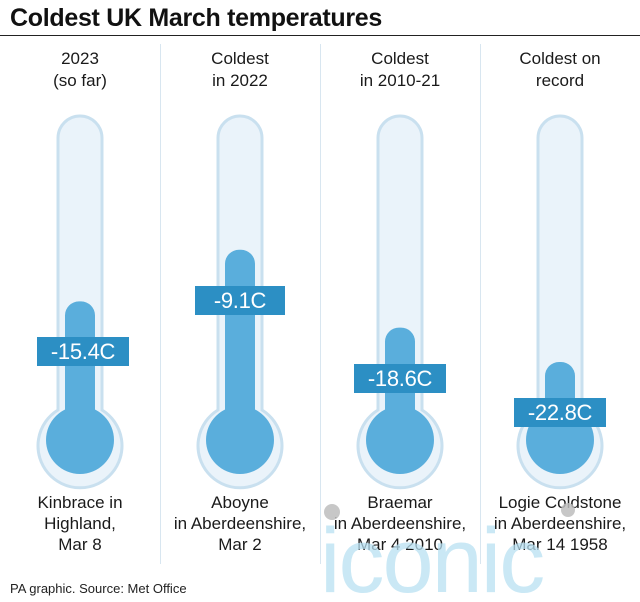 This screenshot has height=602, width=640. Describe the element at coordinates (240, 544) in the screenshot. I see `location-label-line: Mar 2` at that location.